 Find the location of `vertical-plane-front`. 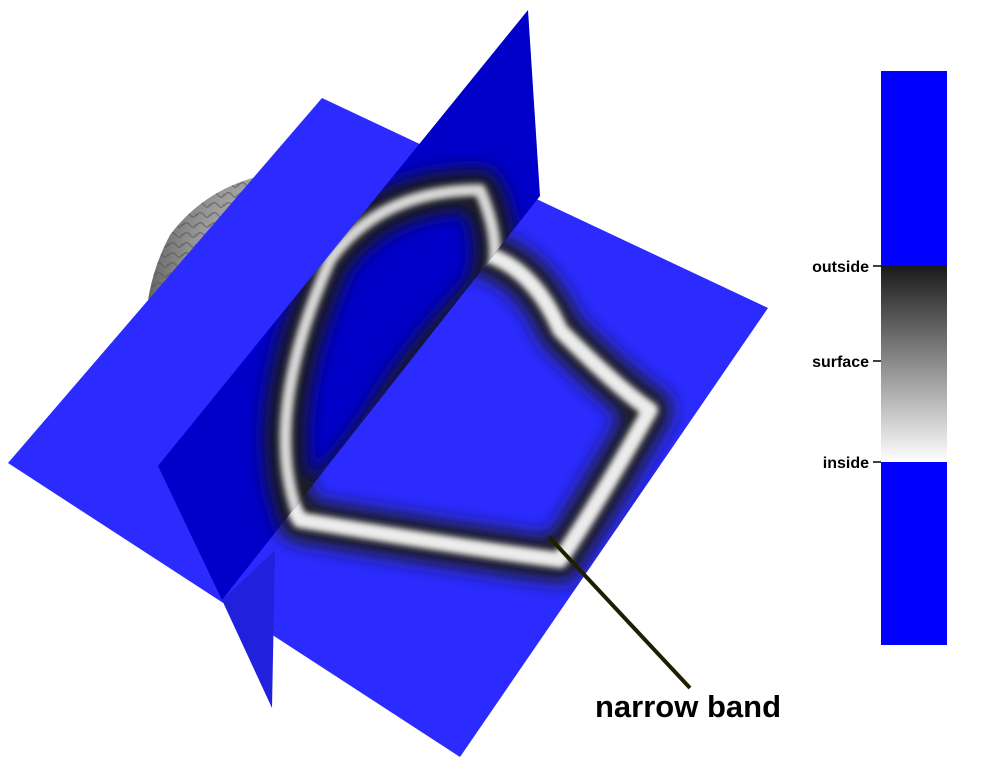

vertical-plane-front is located at coordinates (248, 629).